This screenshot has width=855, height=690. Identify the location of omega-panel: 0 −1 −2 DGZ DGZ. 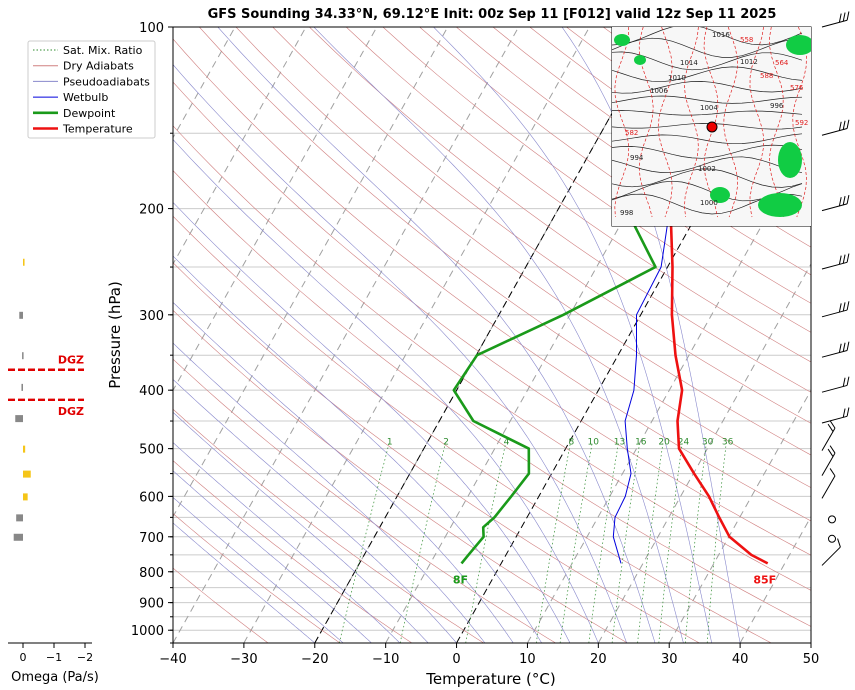
(50, 461).